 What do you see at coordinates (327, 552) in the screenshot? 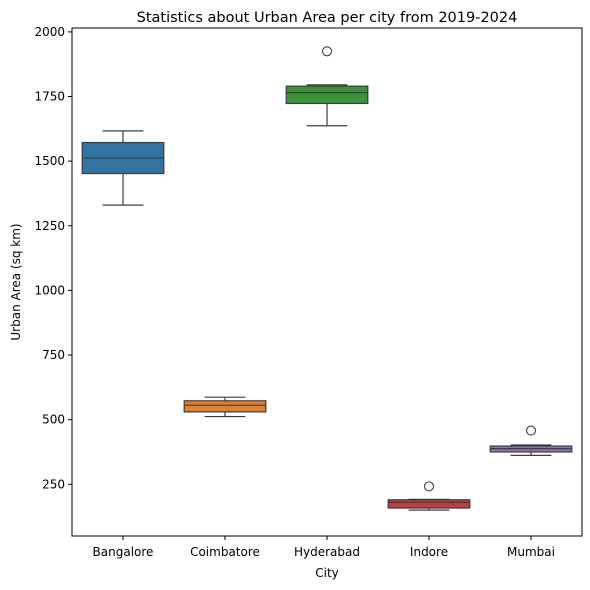
I see `x-tick-label: Hyderabad` at bounding box center [327, 552].